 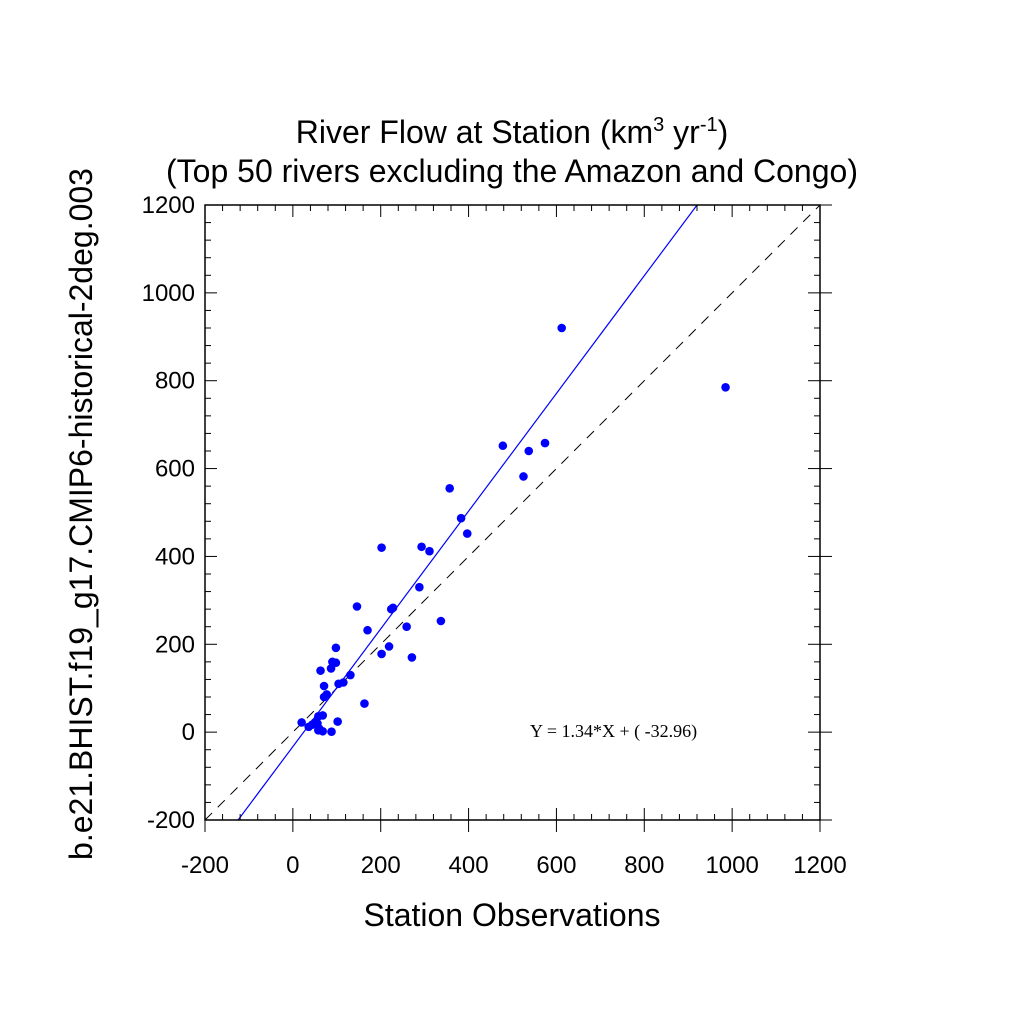 What do you see at coordinates (175, 381) in the screenshot?
I see `y-tick-label: 800` at bounding box center [175, 381].